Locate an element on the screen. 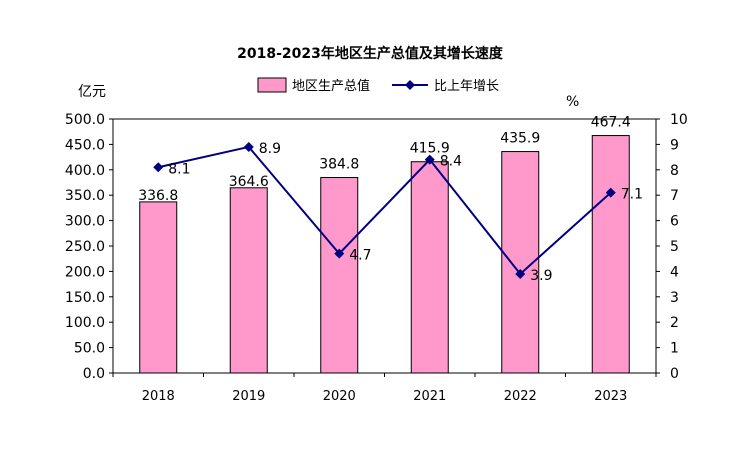 Image resolution: width=740 pixels, height=454 pixels. bar-data-label: 336.8 is located at coordinates (158, 196).